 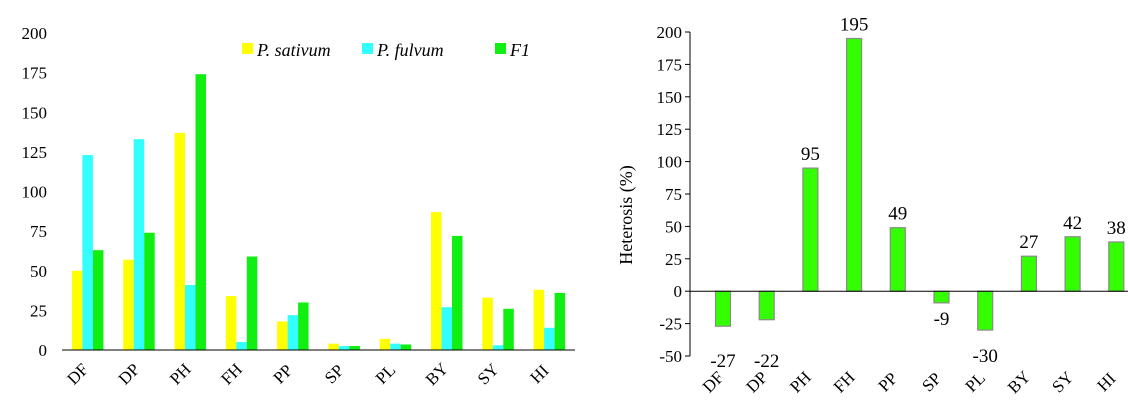 What do you see at coordinates (975, 381) in the screenshot?
I see `right-x-tick-label: PL` at bounding box center [975, 381].